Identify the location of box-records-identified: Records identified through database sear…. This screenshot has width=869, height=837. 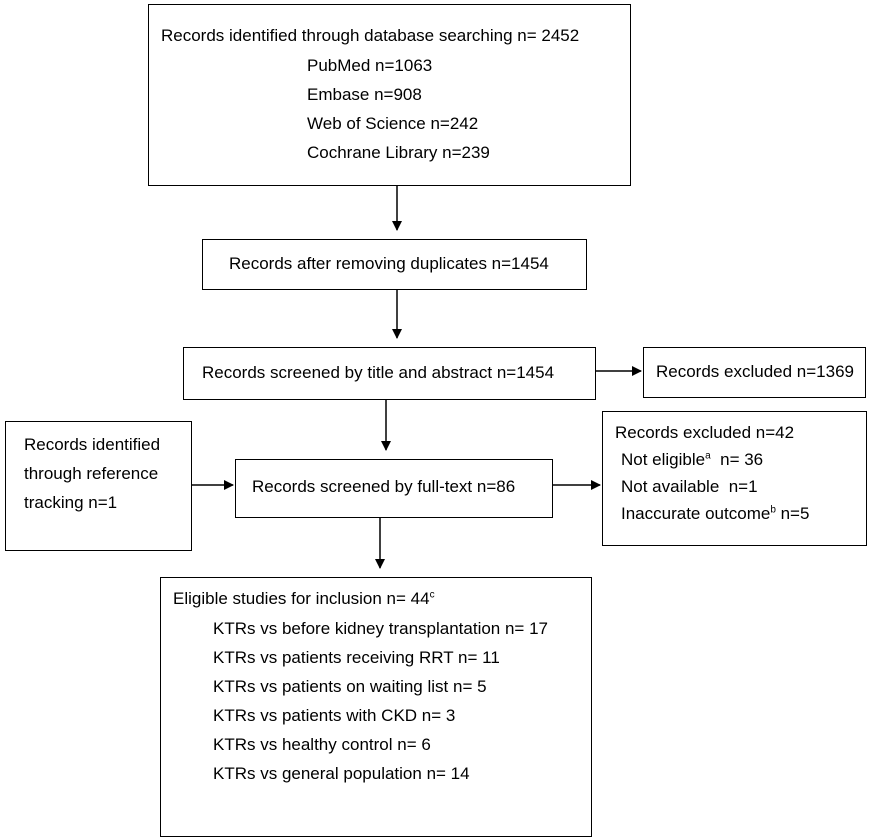
(389, 95).